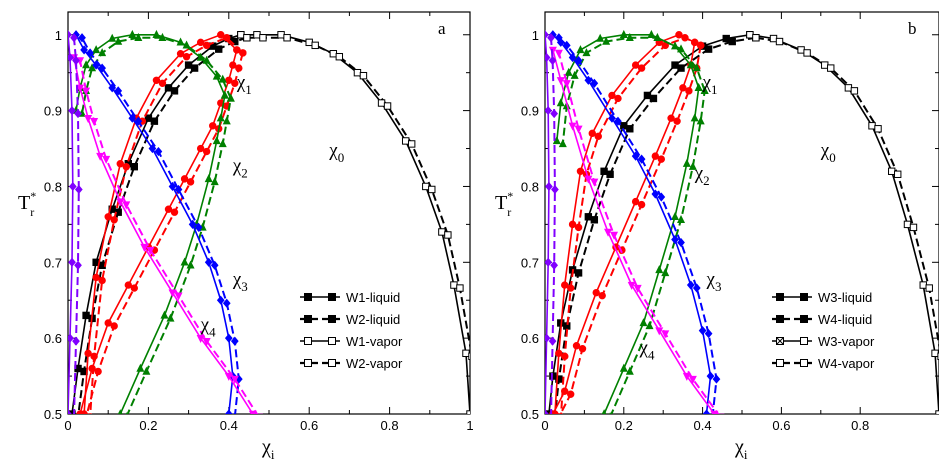 This screenshot has width=939, height=463. Describe the element at coordinates (714, 281) in the screenshot. I see `curve-label-3: χ3` at that location.